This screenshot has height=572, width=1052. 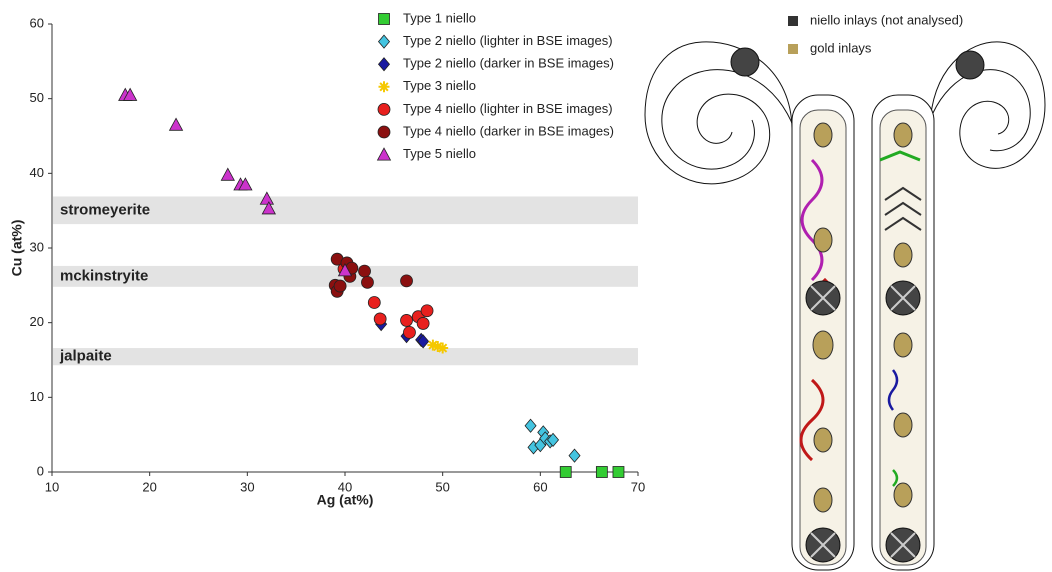 I want to click on figure-legend-label: niello inlays (not analysed), so click(x=886, y=19).